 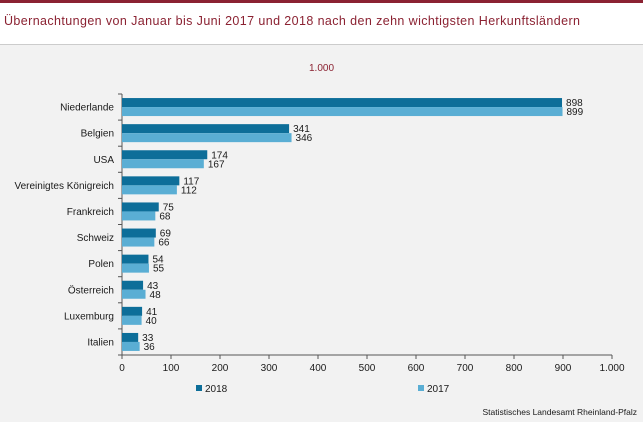 I want to click on value-label-2017: 899, so click(x=575, y=112).